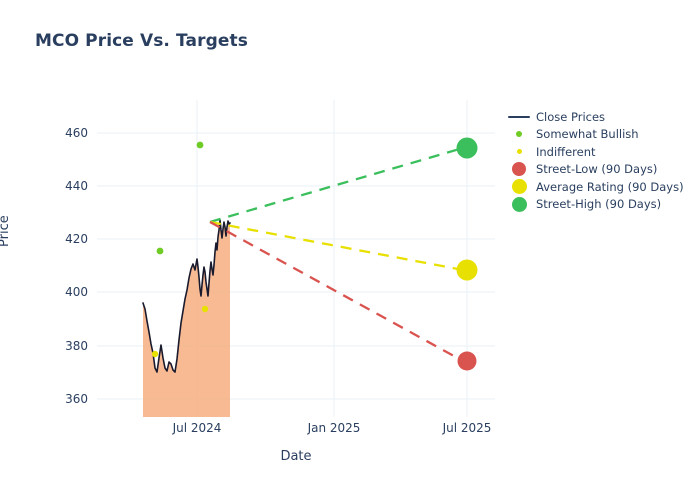 This screenshot has height=500, width=700. I want to click on legend-item-street-high: Street-High (90 Days), so click(594, 205).